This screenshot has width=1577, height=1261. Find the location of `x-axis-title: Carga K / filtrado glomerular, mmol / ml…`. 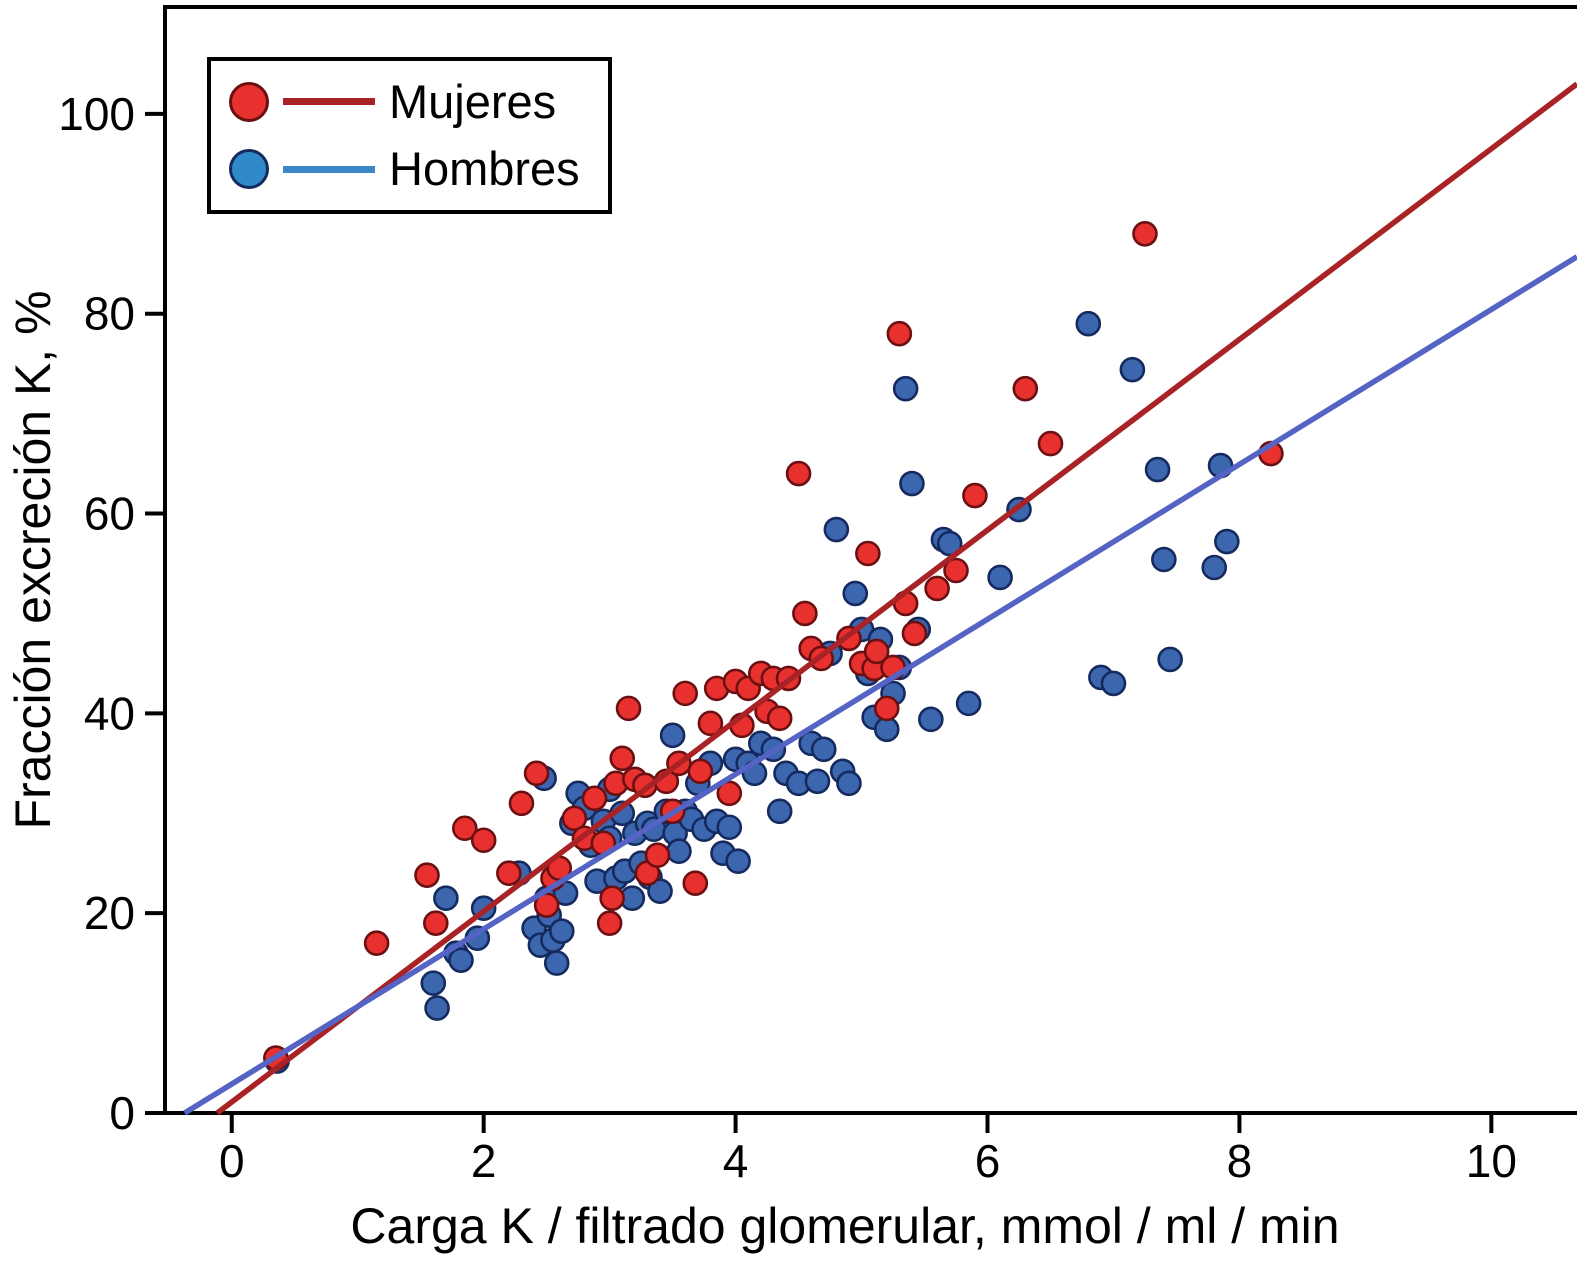

x-axis-title: Carga K / filtrado glomerular, mmol / ml… is located at coordinates (844, 1226).